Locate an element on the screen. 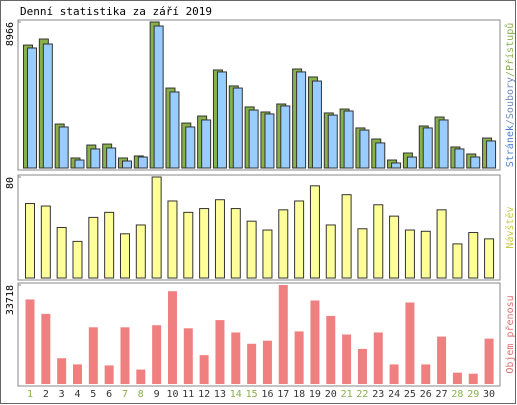 The image size is (517, 405). x-tick-label: 22 is located at coordinates (362, 394).